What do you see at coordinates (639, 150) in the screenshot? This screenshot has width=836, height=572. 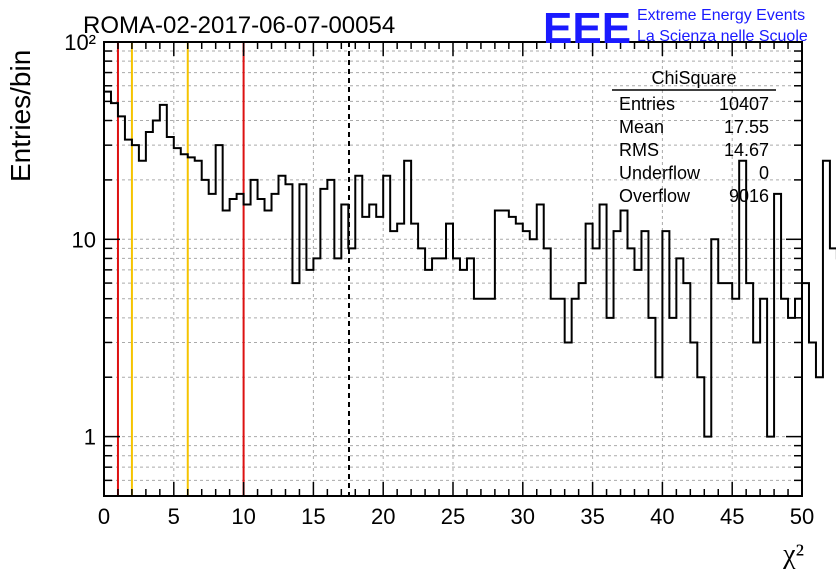 I see `stats-label: RMS` at bounding box center [639, 150].